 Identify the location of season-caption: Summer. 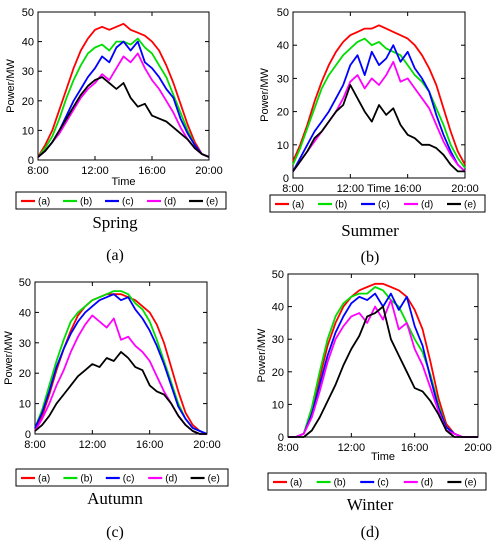
(370, 230).